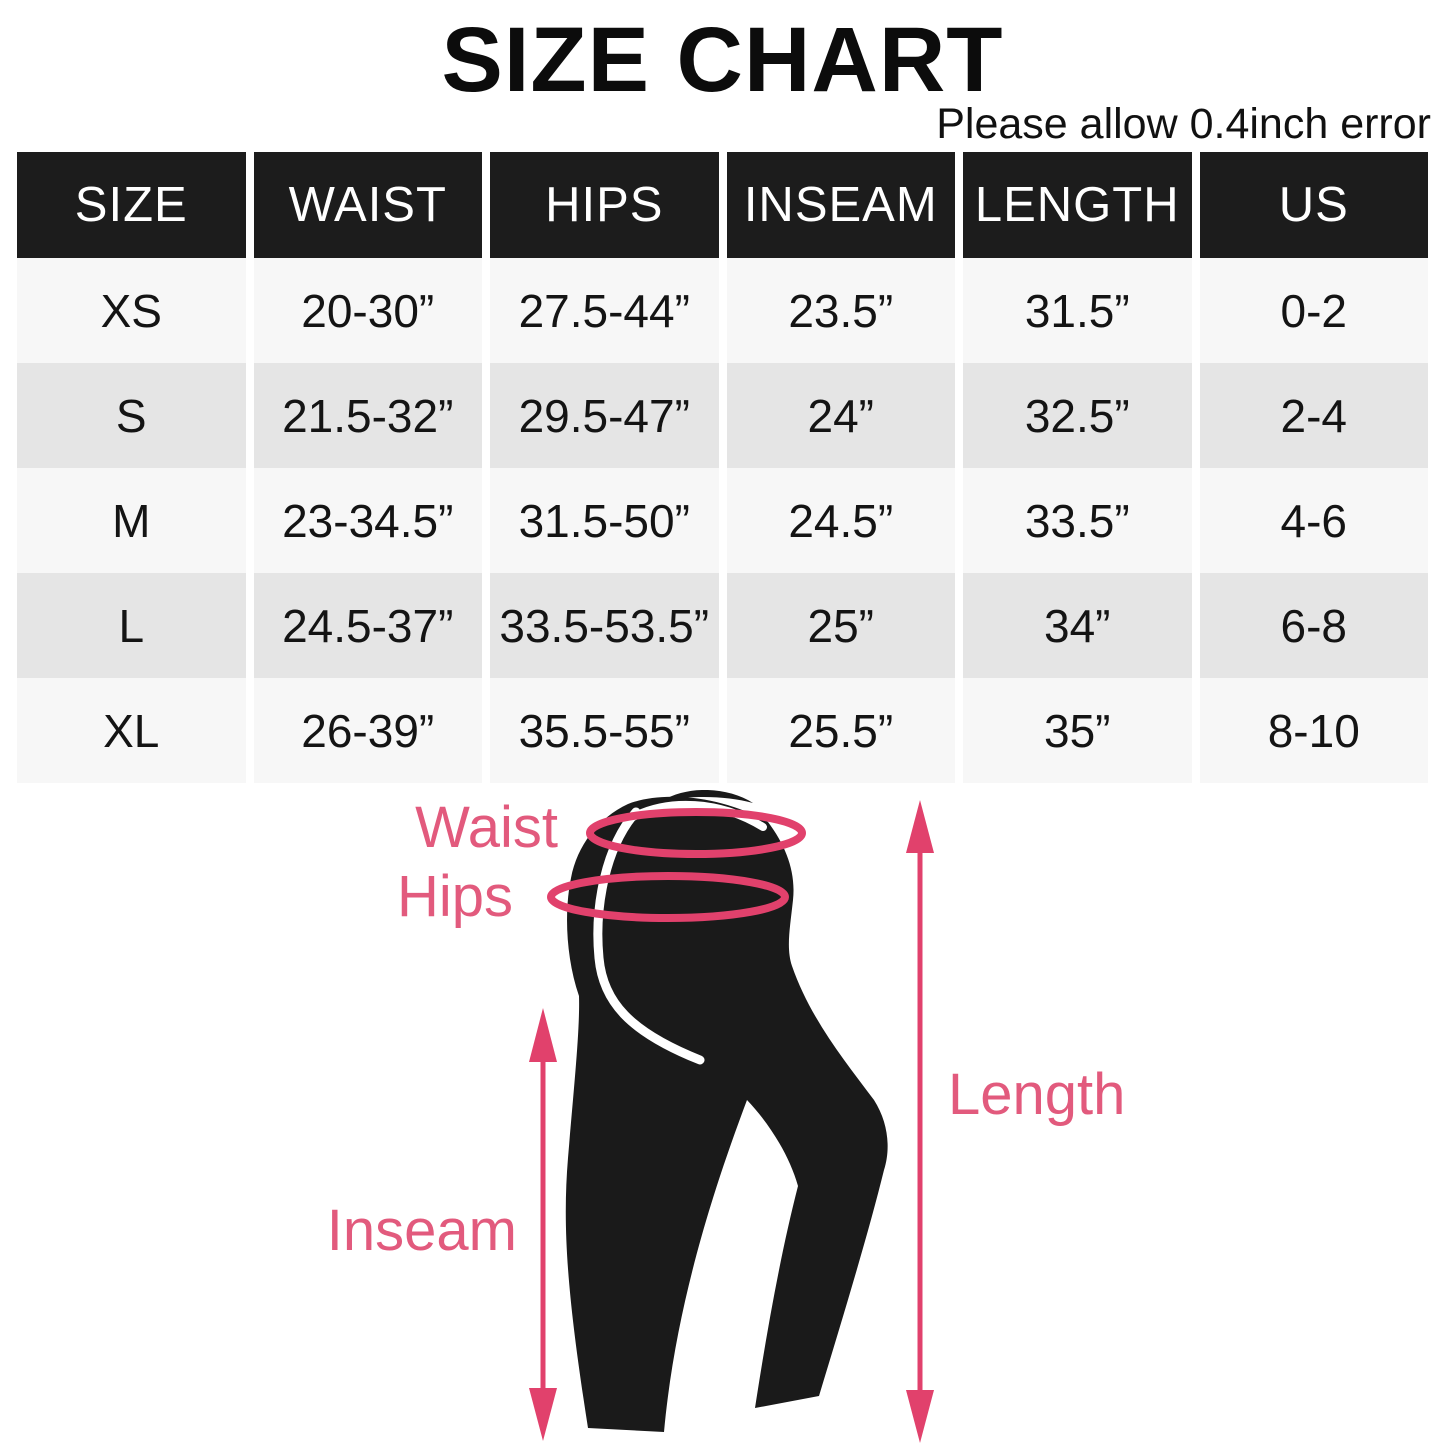  What do you see at coordinates (486, 827) in the screenshot?
I see `waist-label: Waist` at bounding box center [486, 827].